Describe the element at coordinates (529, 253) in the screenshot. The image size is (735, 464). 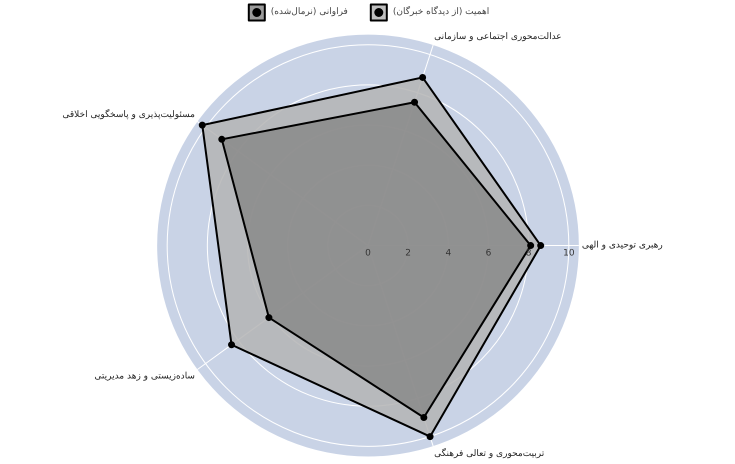
I see `y-tick-label: 8` at that location.